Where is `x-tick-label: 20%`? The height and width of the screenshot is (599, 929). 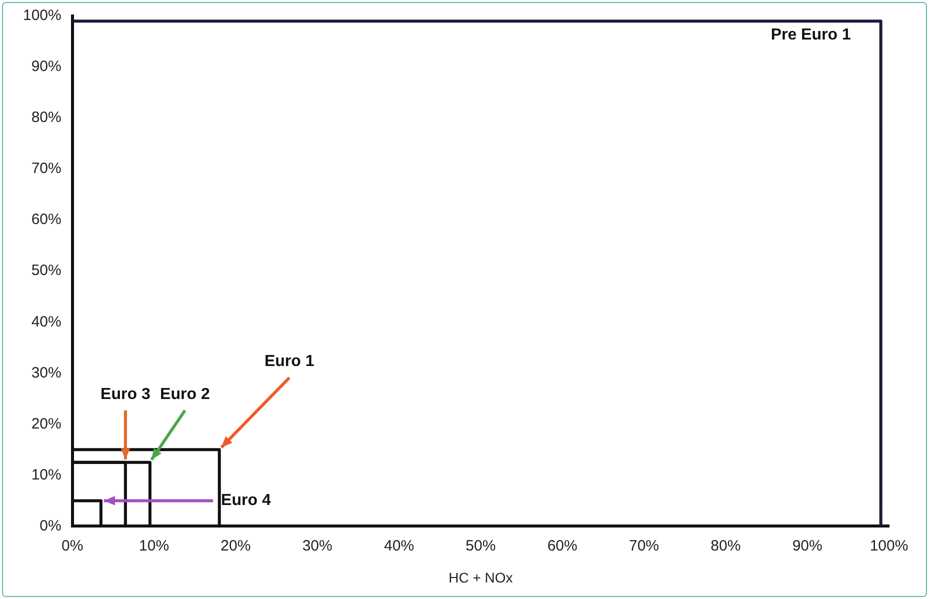
x-tick-label: 20% is located at coordinates (235, 545).